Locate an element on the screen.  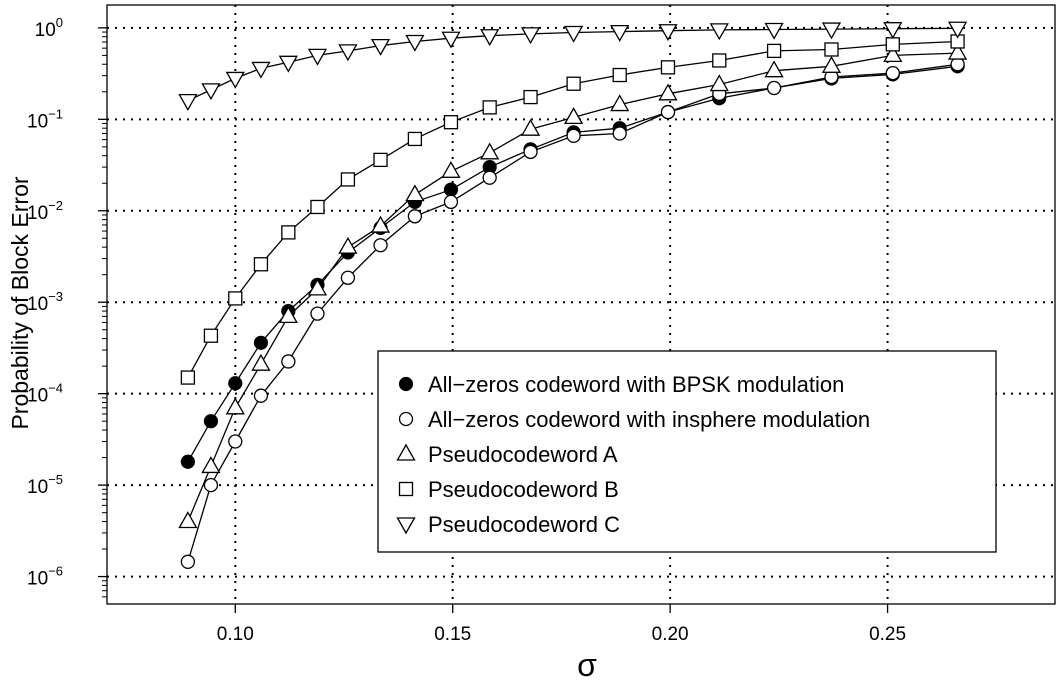
legend-label: Pseudocodeword A is located at coordinates (523, 454).